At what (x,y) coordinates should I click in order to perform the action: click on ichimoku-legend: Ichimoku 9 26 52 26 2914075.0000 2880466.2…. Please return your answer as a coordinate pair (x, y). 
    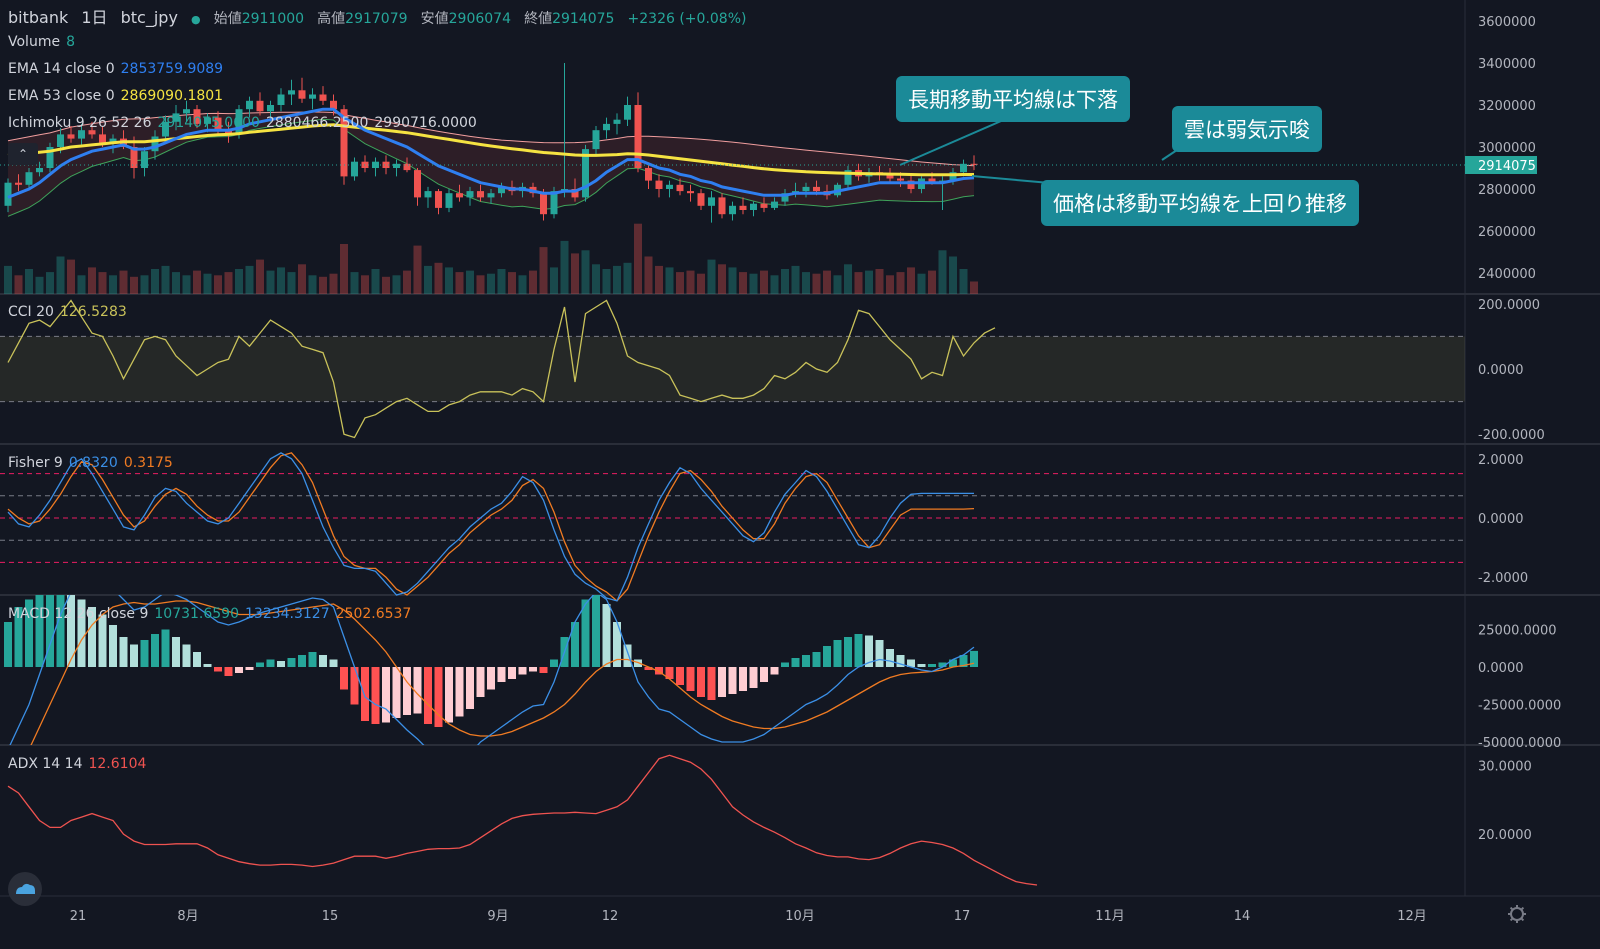
    Looking at the image, I should click on (245, 123).